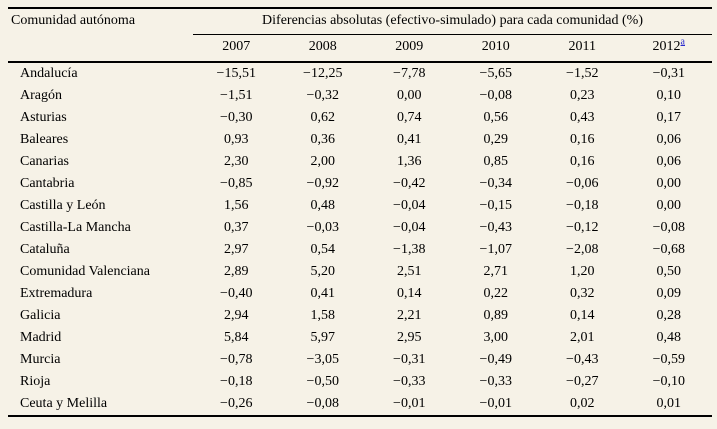 The image size is (717, 429). Describe the element at coordinates (360, 382) in the screenshot. I see `table-row: Rioja −0,18 −0,50 −0,33 −0,33 −0,27 −0,10` at that location.